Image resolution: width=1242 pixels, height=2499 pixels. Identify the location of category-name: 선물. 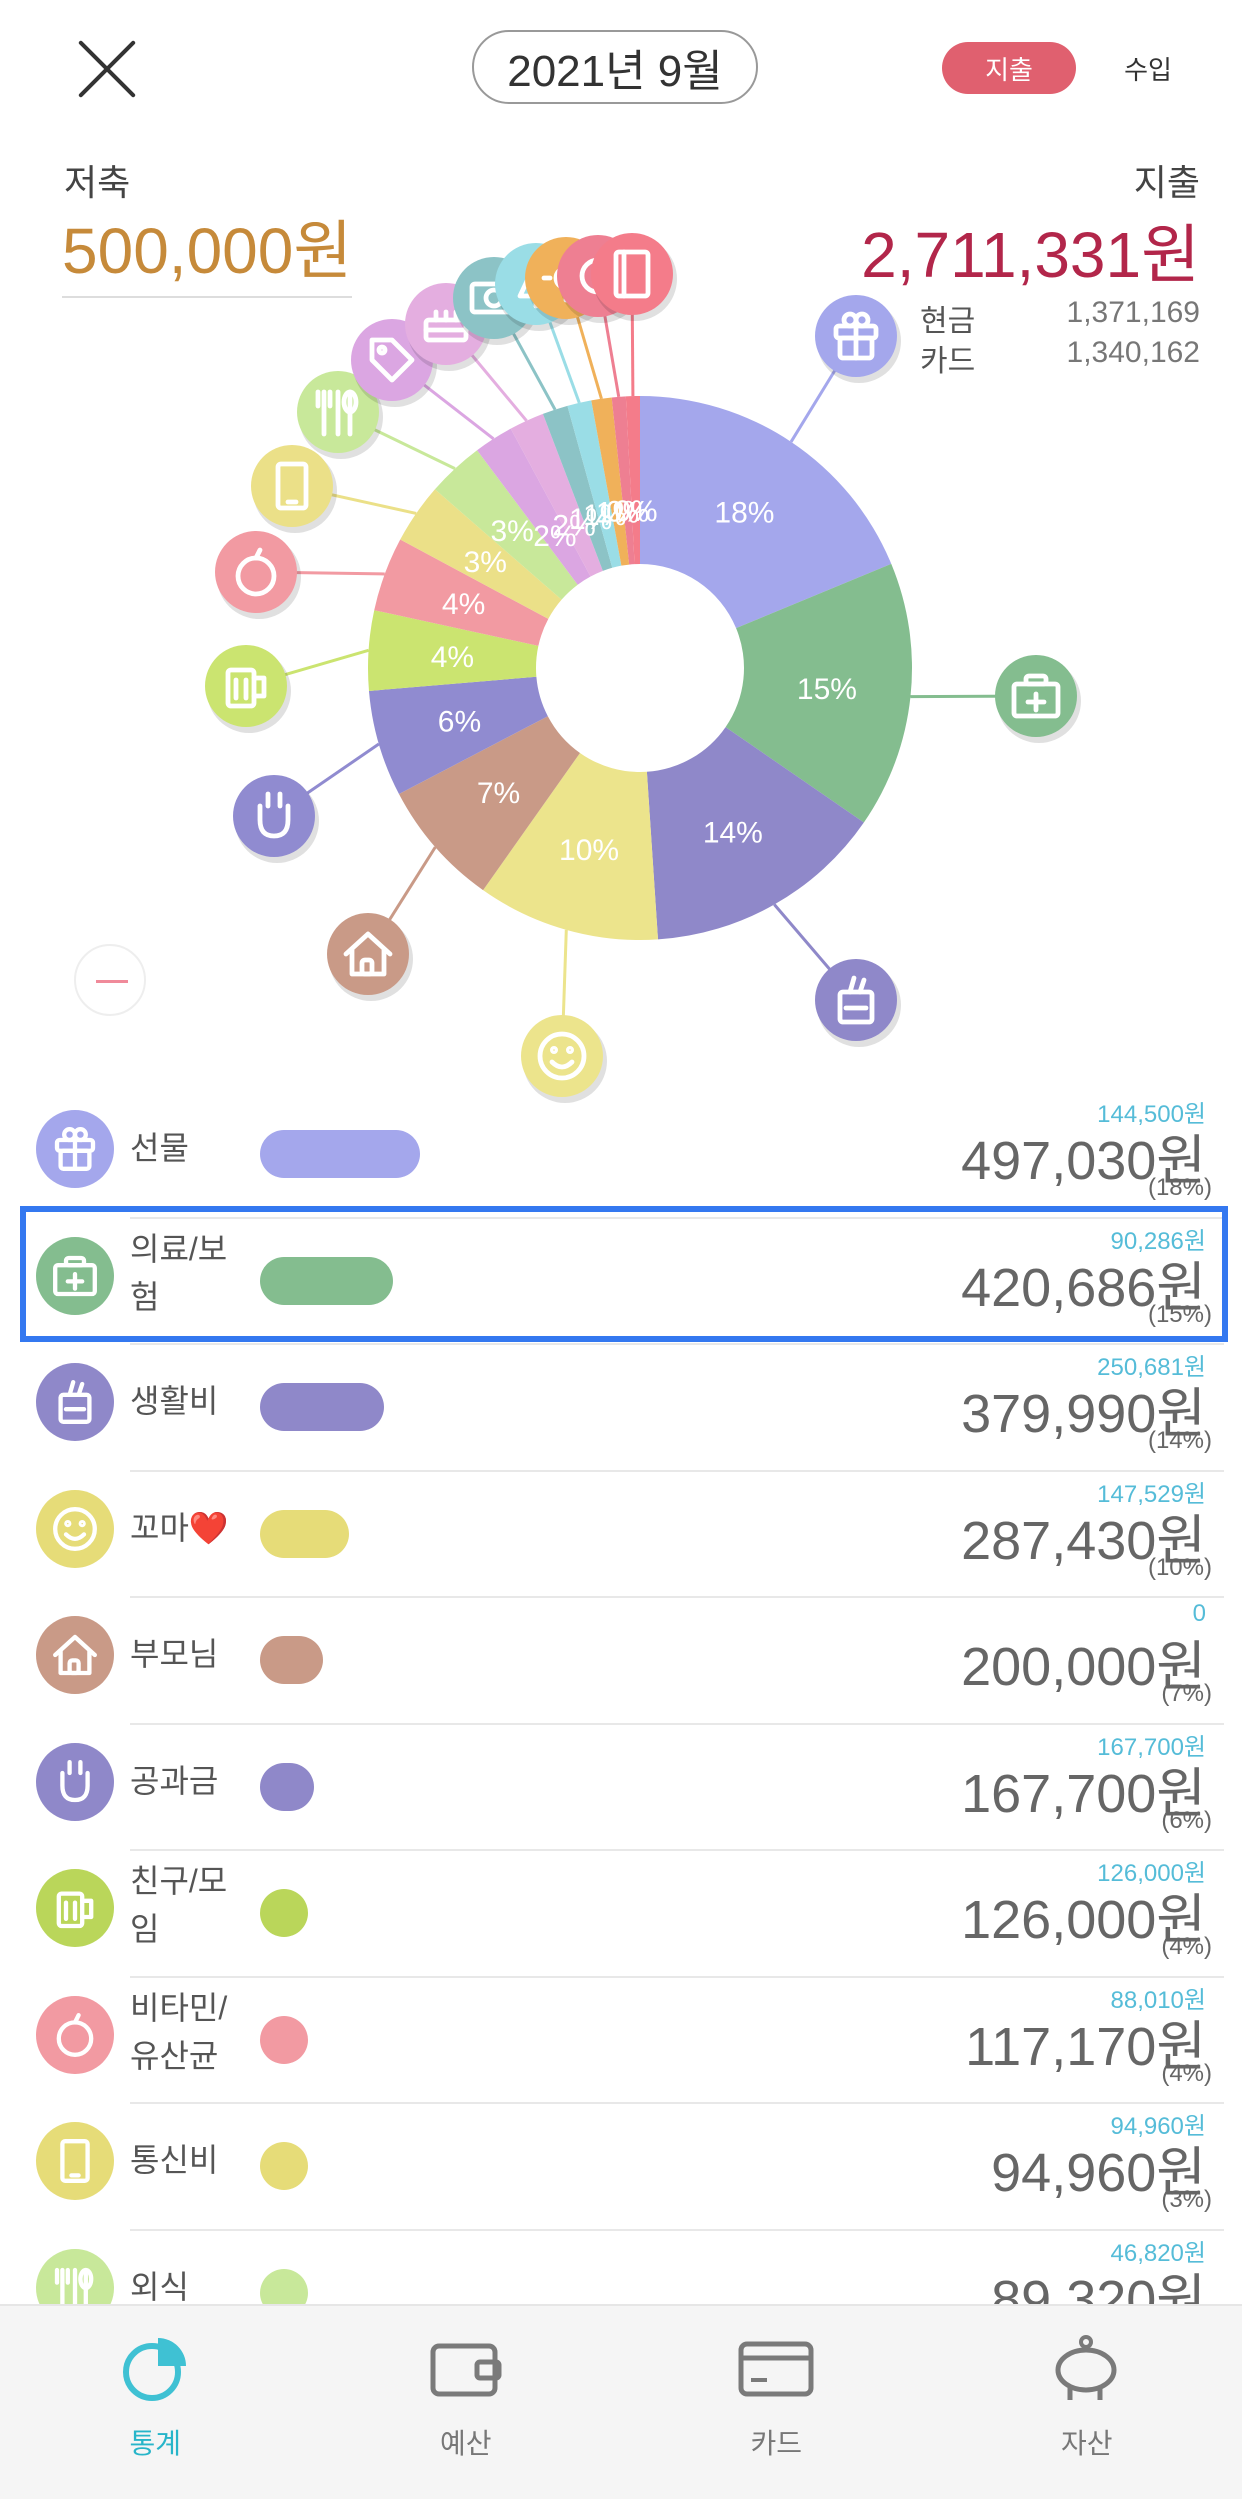
(159, 1148).